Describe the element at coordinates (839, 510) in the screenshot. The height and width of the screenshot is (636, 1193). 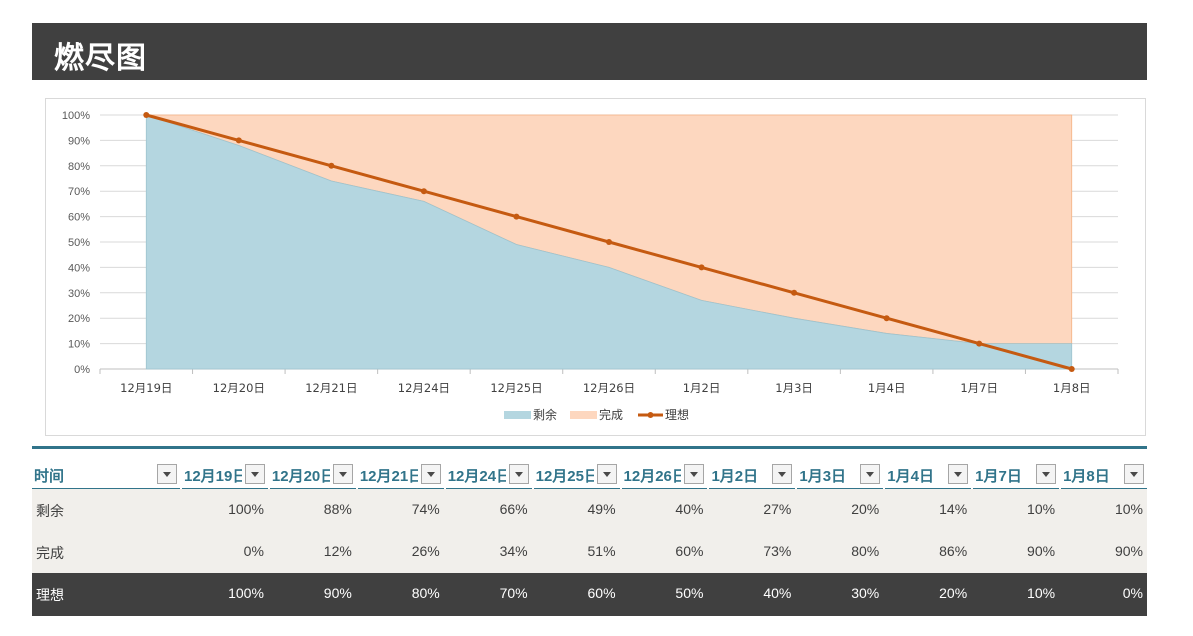
I see `table-cell: 20%` at that location.